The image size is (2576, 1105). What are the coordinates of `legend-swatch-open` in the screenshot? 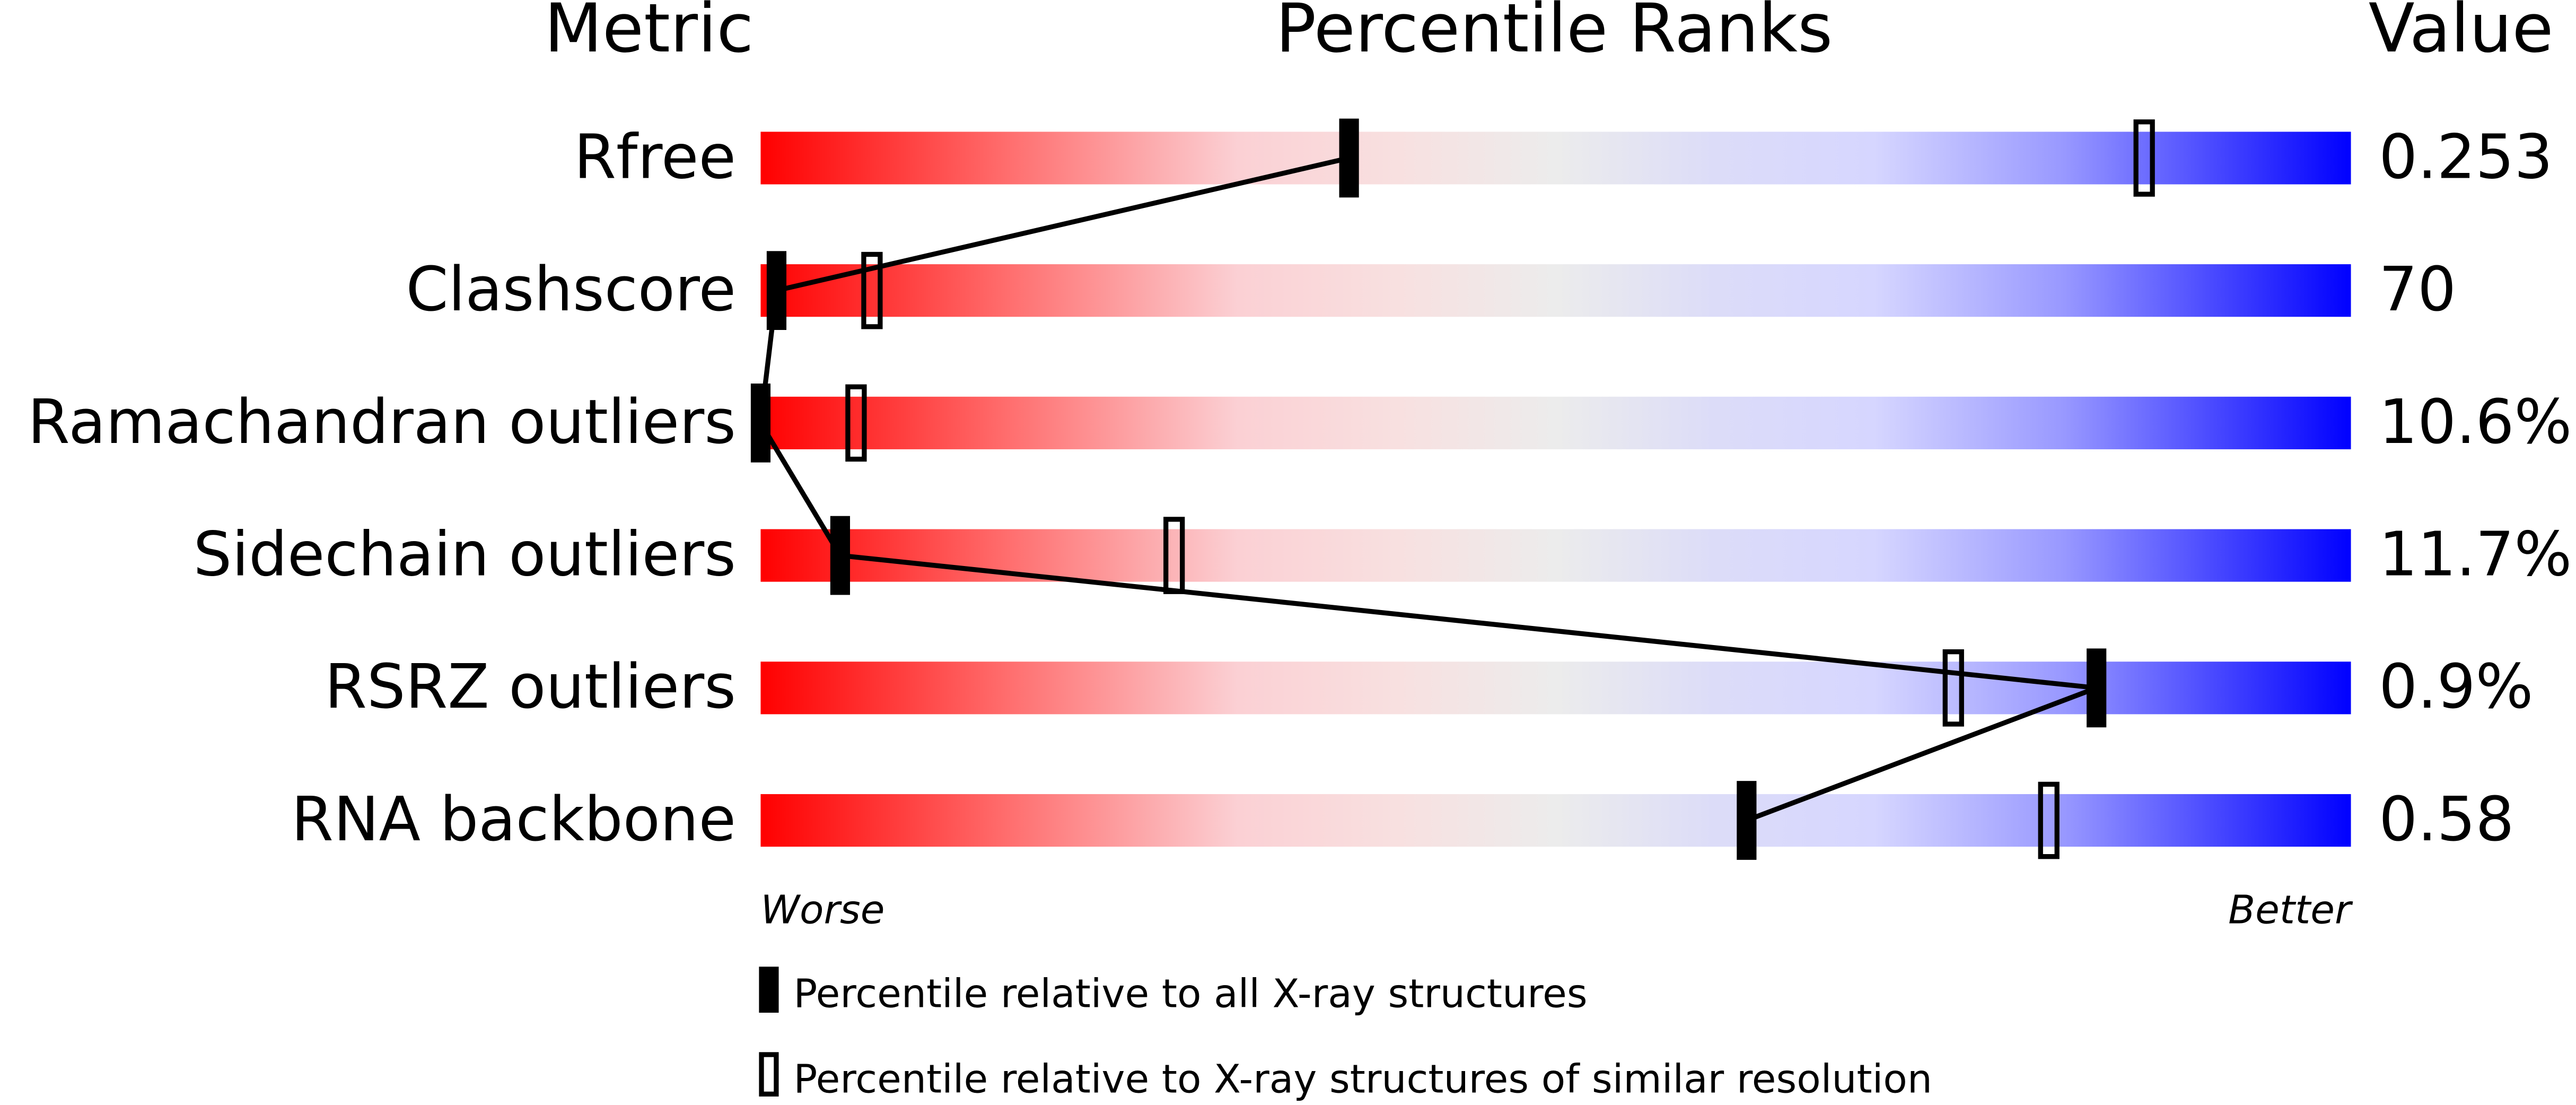 It's located at (769, 1074).